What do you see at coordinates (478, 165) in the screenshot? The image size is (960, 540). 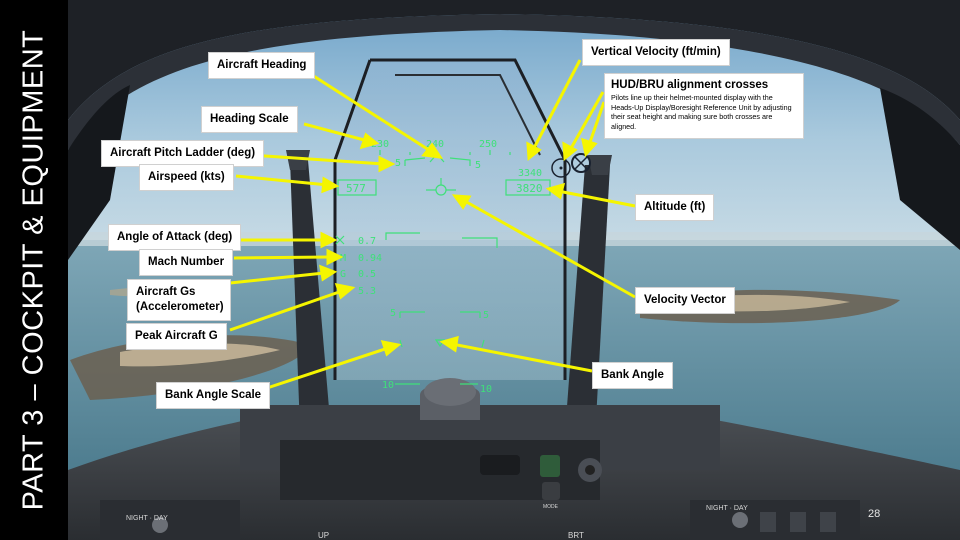 I see `hud-pitch-right: 5` at bounding box center [478, 165].